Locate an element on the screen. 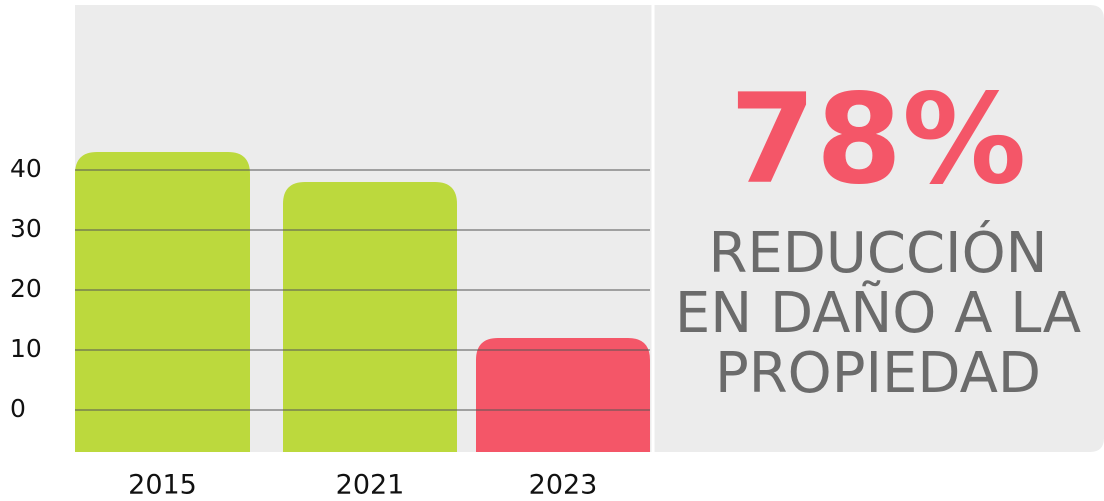  caption-line: REDUCCIÓN is located at coordinates (877, 253).